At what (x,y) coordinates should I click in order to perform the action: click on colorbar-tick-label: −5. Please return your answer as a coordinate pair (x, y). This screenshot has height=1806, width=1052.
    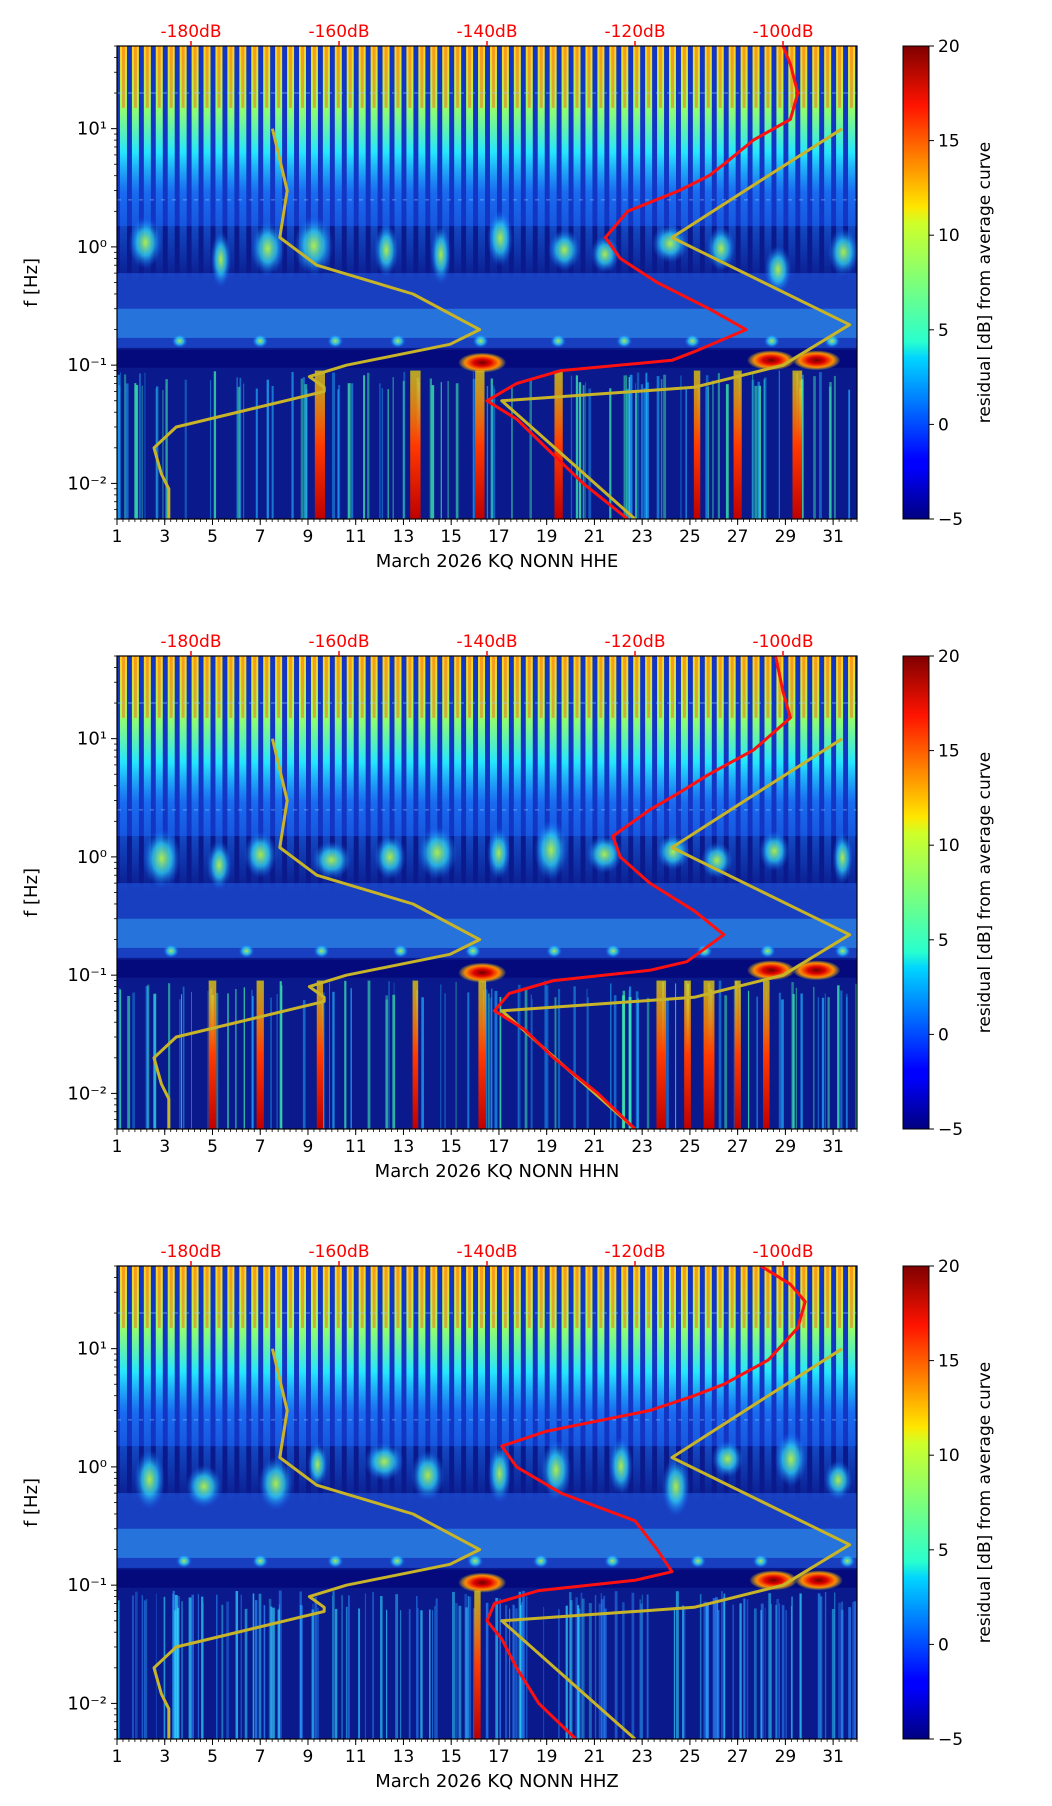
    Looking at the image, I should click on (950, 1130).